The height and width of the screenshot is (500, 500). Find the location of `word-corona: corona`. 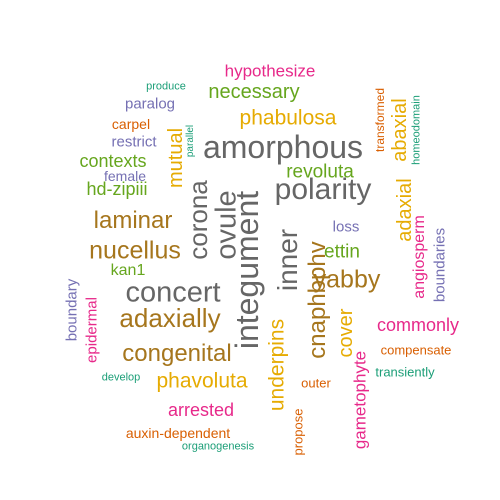

word-corona: corona is located at coordinates (198, 220).